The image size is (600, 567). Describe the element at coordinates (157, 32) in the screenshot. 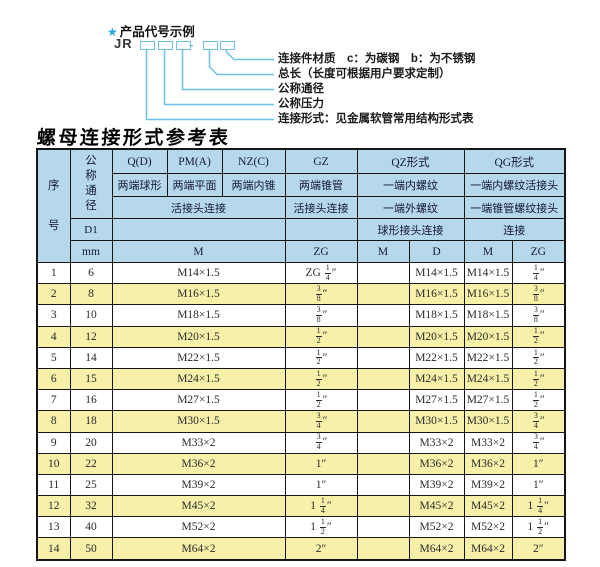

I see `diagram-heading-text: 产品代号示例` at that location.